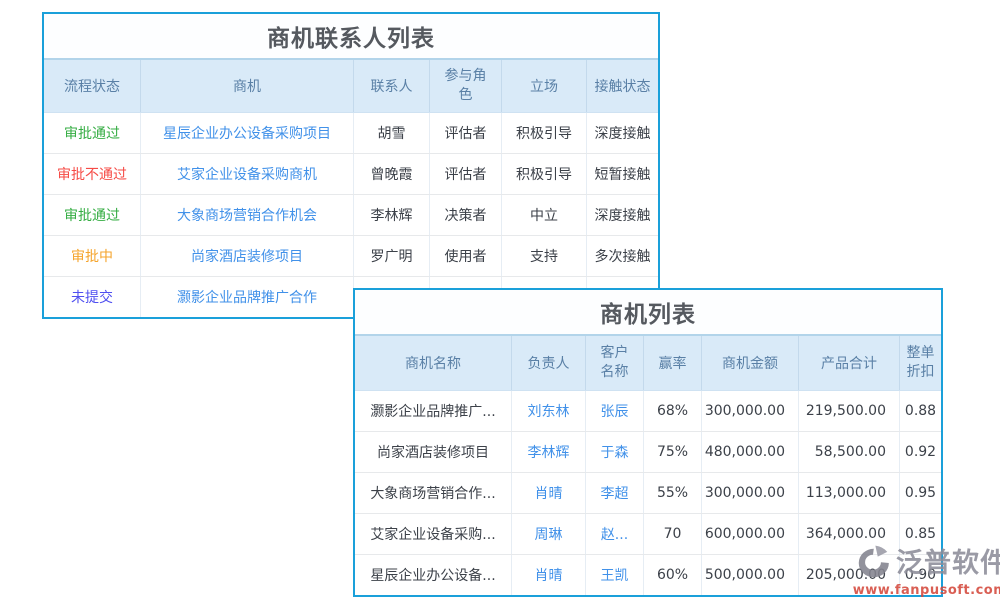  What do you see at coordinates (247, 133) in the screenshot?
I see `cell-opportunity-link: 星辰企业办公设备采购项目` at bounding box center [247, 133].